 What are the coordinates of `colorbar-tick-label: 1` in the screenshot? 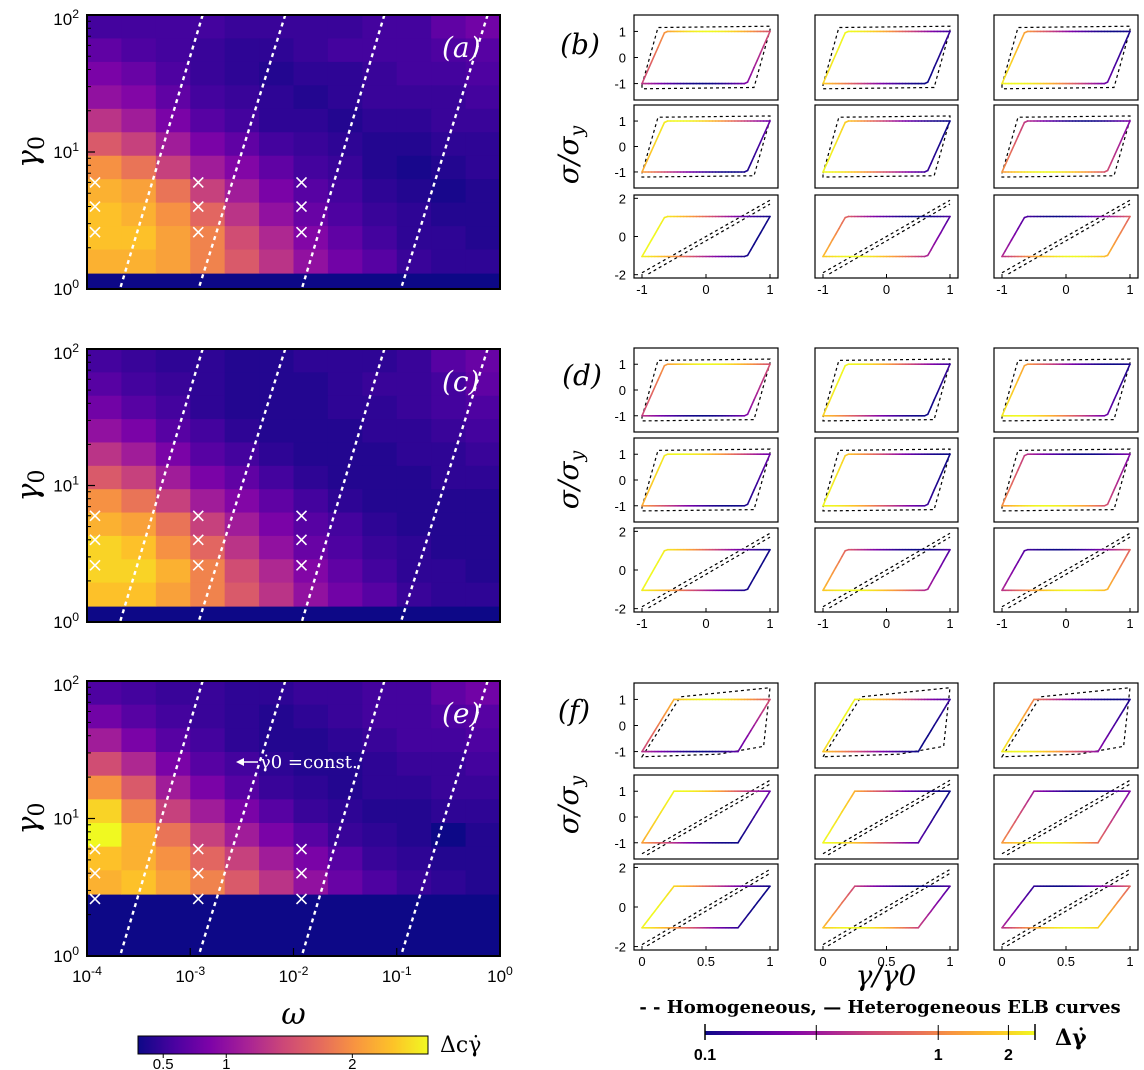 It's located at (938, 1055).